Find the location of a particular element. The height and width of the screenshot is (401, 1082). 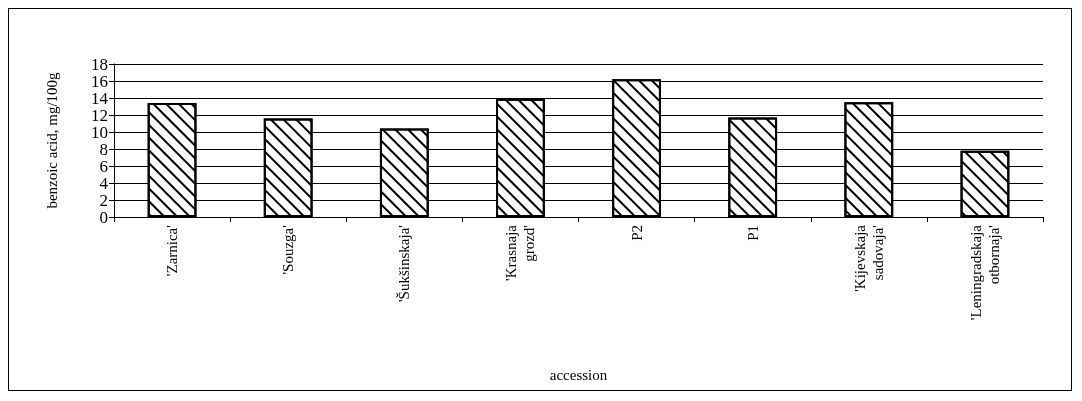

y-axis-title: benzoic acid, mg/100g is located at coordinates (51, 140).